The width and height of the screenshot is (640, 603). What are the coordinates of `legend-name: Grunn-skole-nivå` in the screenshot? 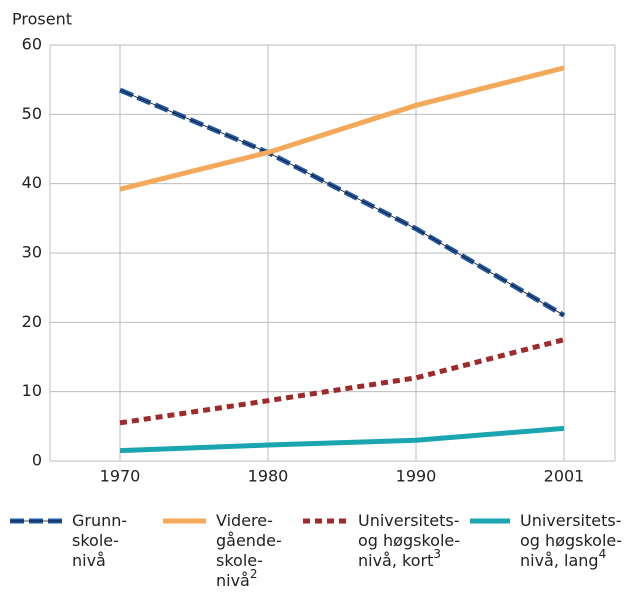 It's located at (99, 540).